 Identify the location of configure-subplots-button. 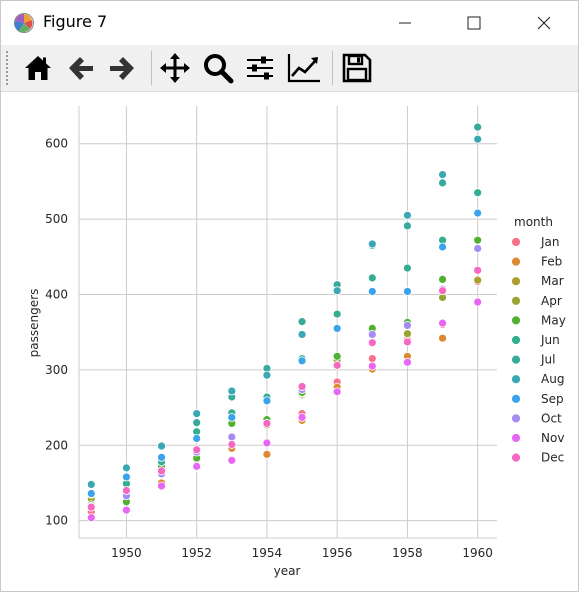
(260, 68).